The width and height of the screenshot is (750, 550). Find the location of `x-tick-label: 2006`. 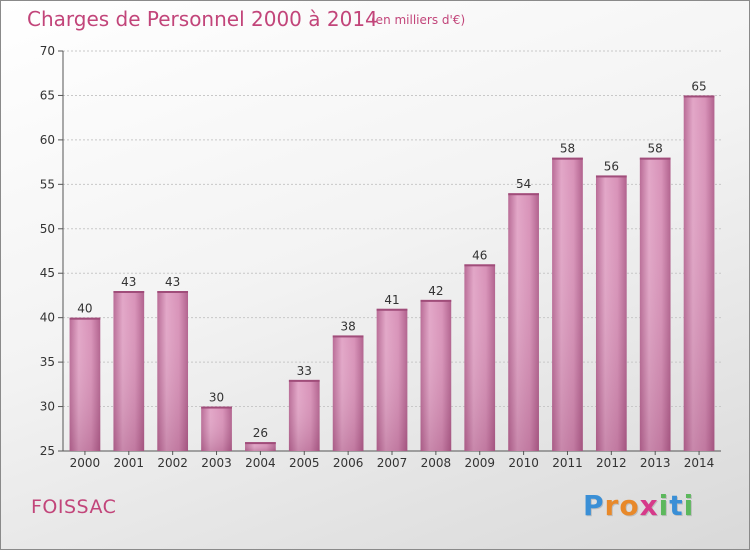

x-tick-label: 2006 is located at coordinates (348, 463).